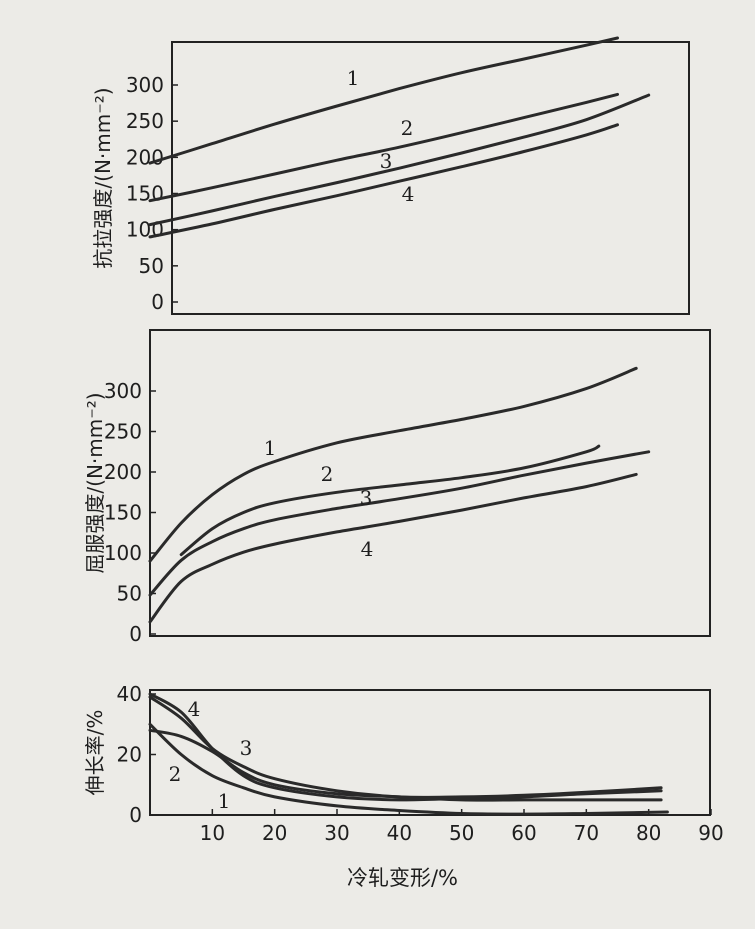 The image size is (755, 929). Describe the element at coordinates (648, 833) in the screenshot. I see `x-tick-label: 80` at that location.